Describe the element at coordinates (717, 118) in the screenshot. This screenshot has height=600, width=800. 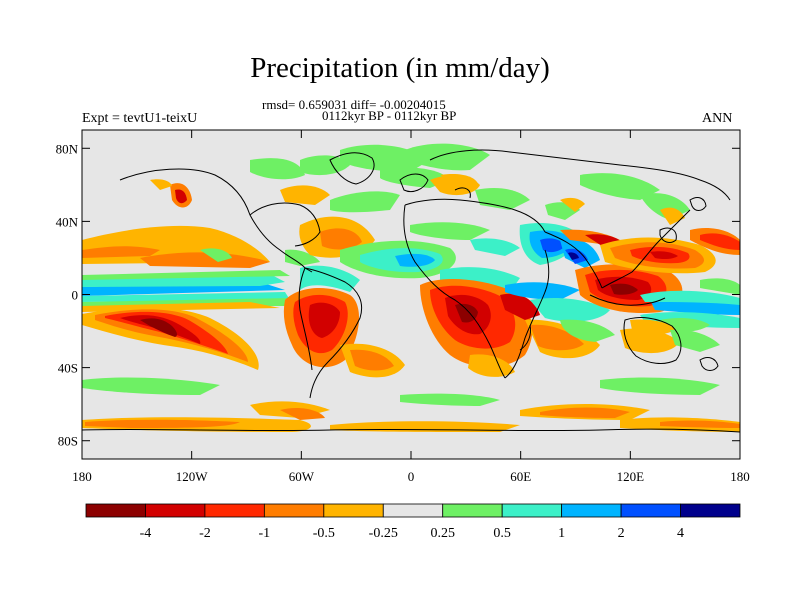
I see `season-label: ANN` at that location.